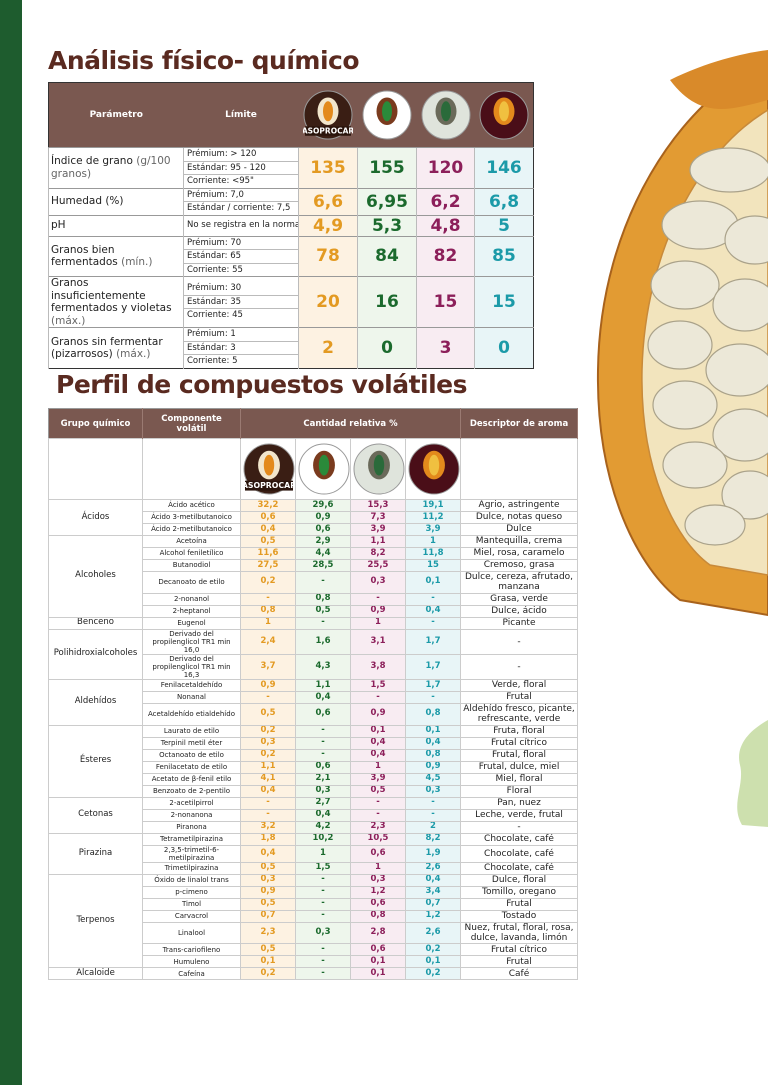  What do you see at coordinates (519, 755) in the screenshot?
I see `descriptor: Frutal, floral` at bounding box center [519, 755].